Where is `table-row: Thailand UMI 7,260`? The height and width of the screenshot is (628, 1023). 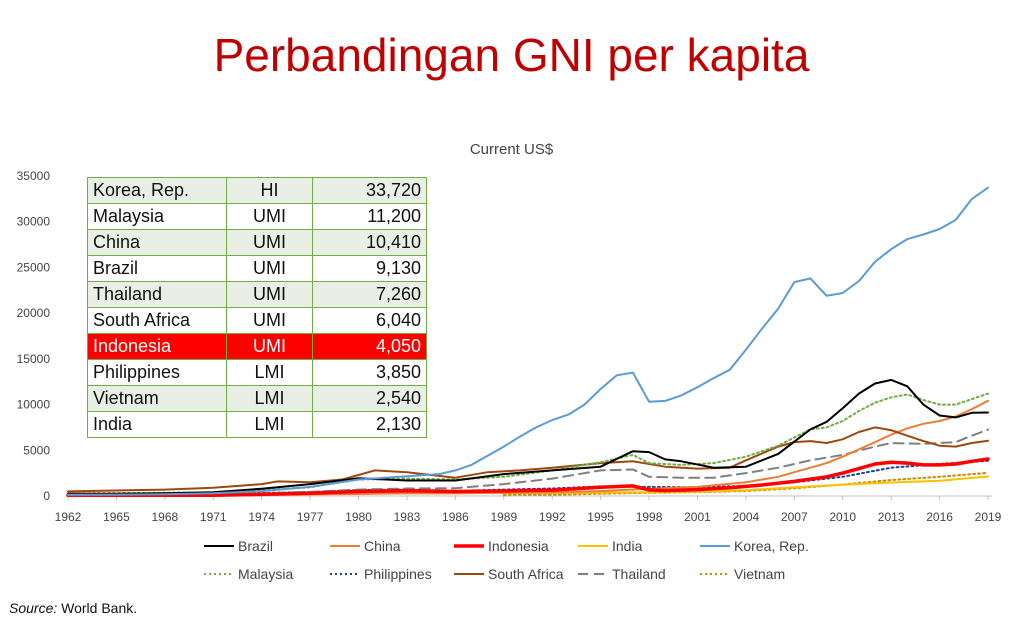
table-row: Thailand UMI 7,260 is located at coordinates (257, 294).